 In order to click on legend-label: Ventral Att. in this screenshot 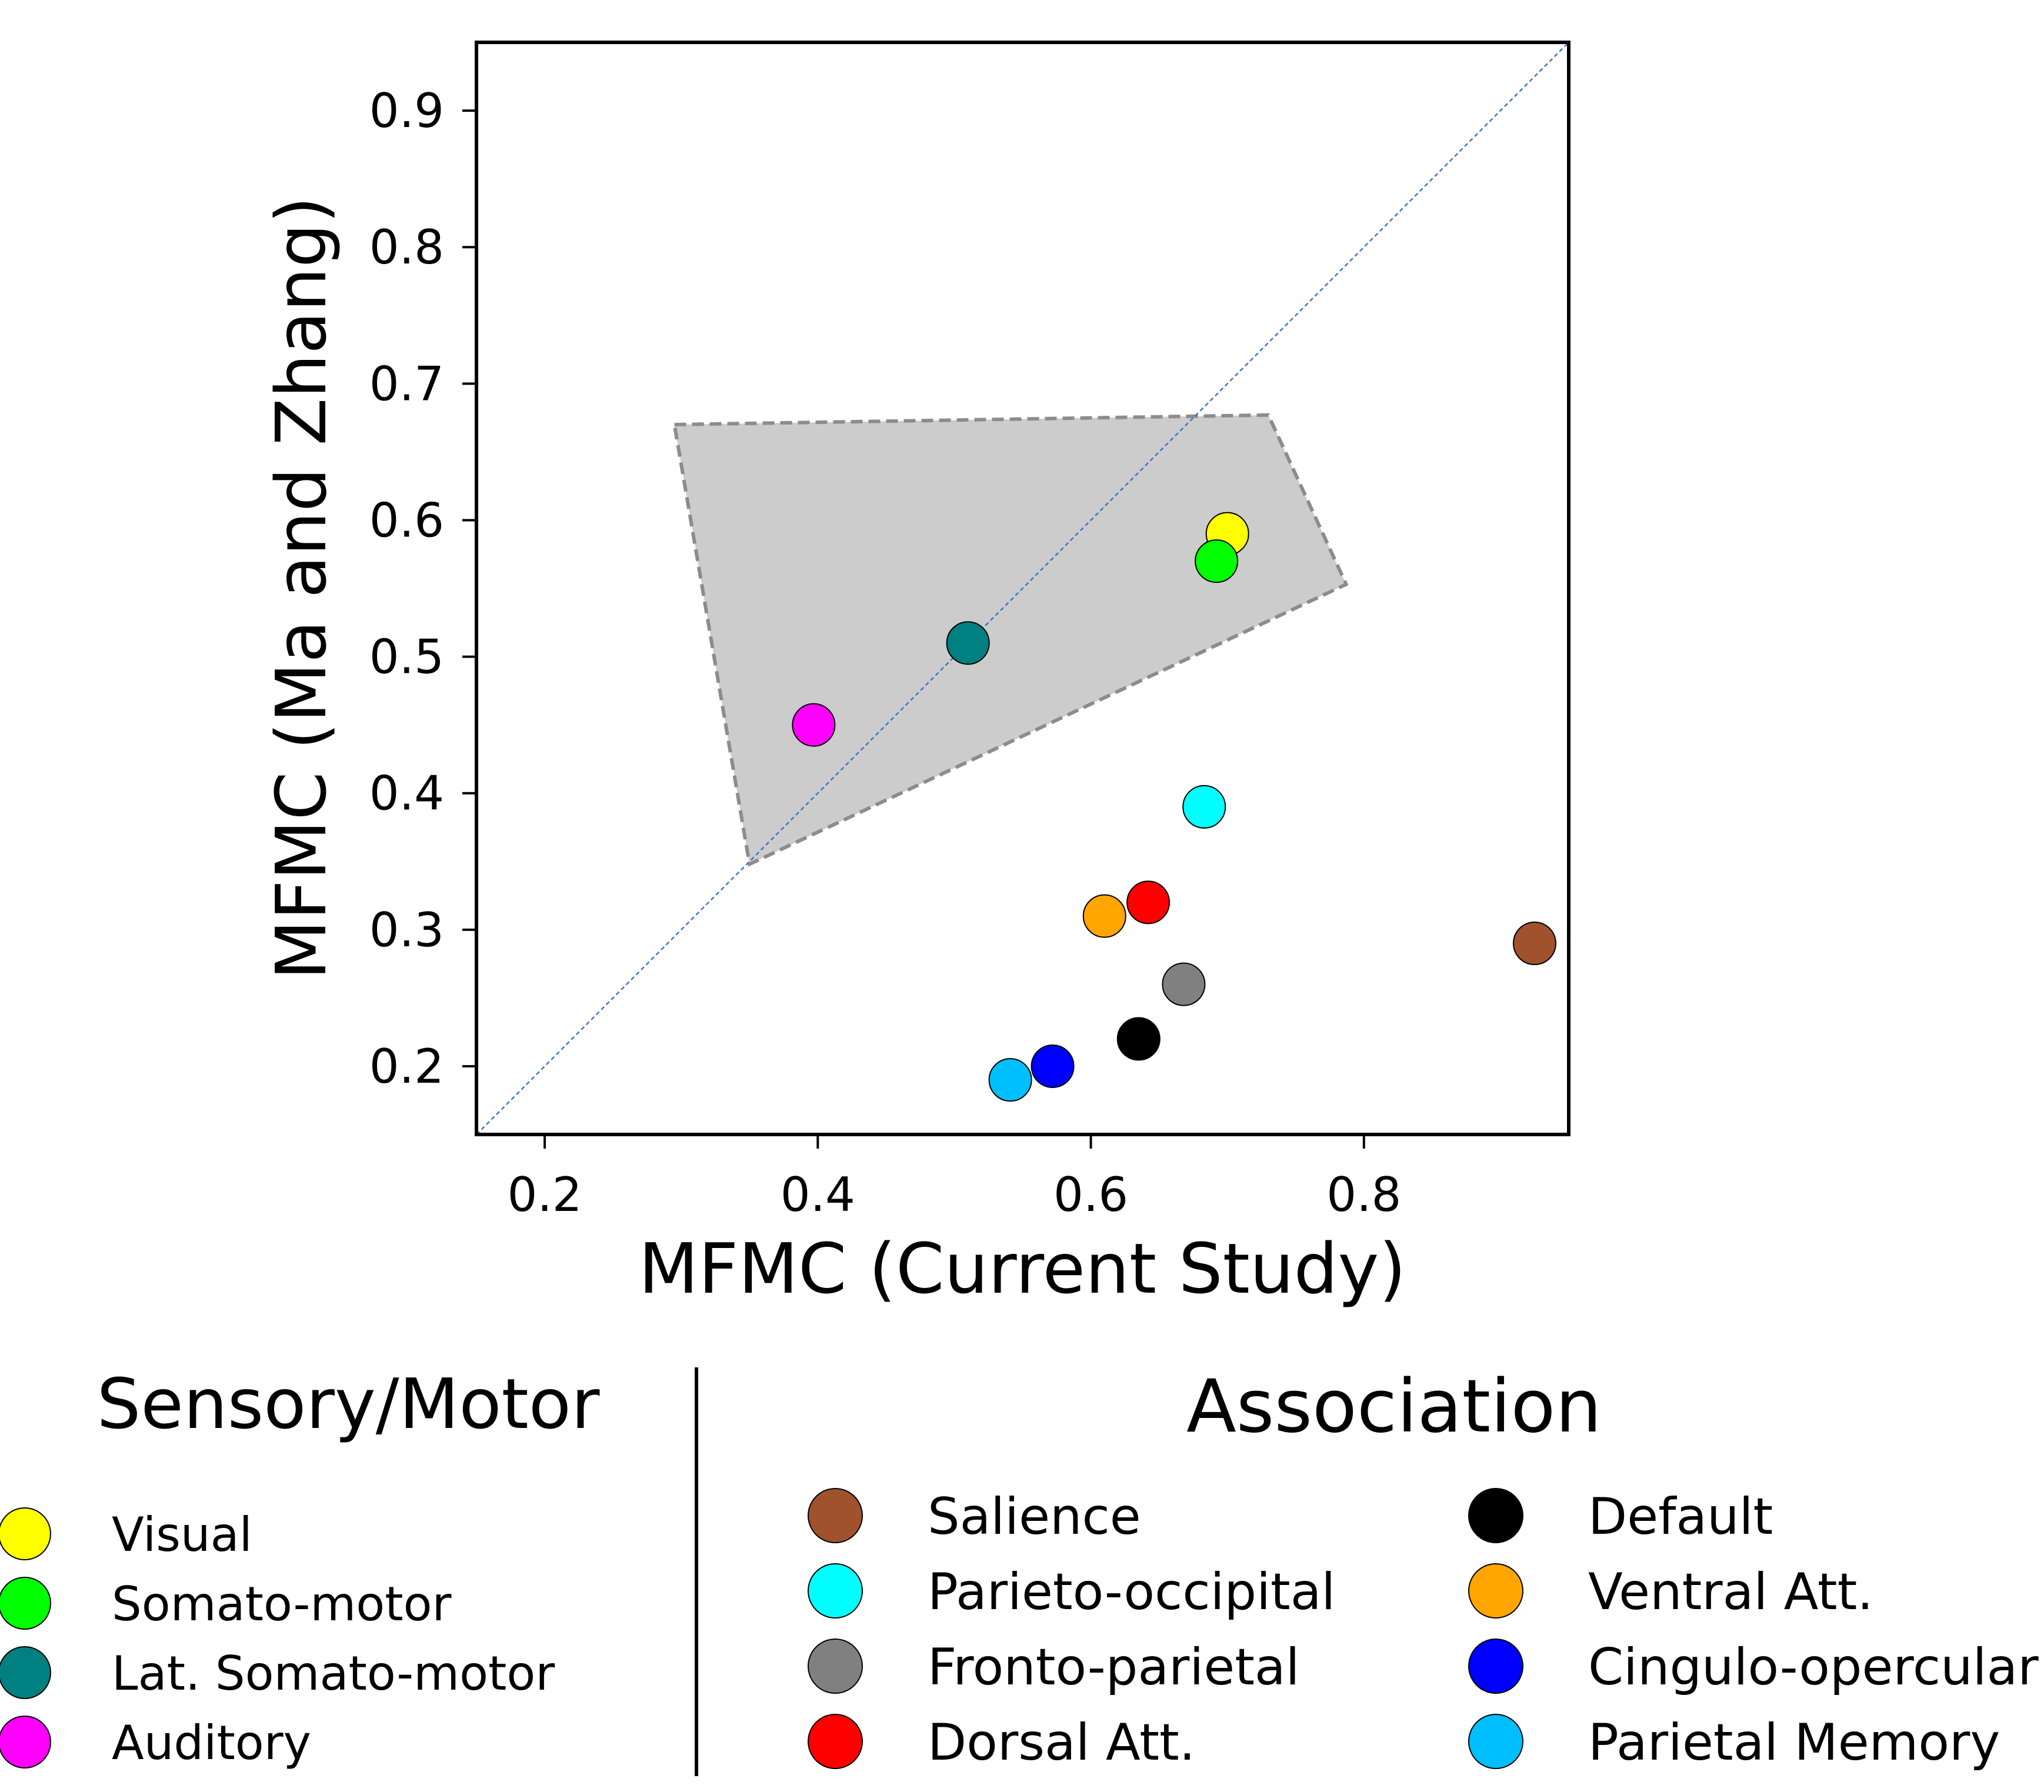, I will do `click(1730, 1592)`.